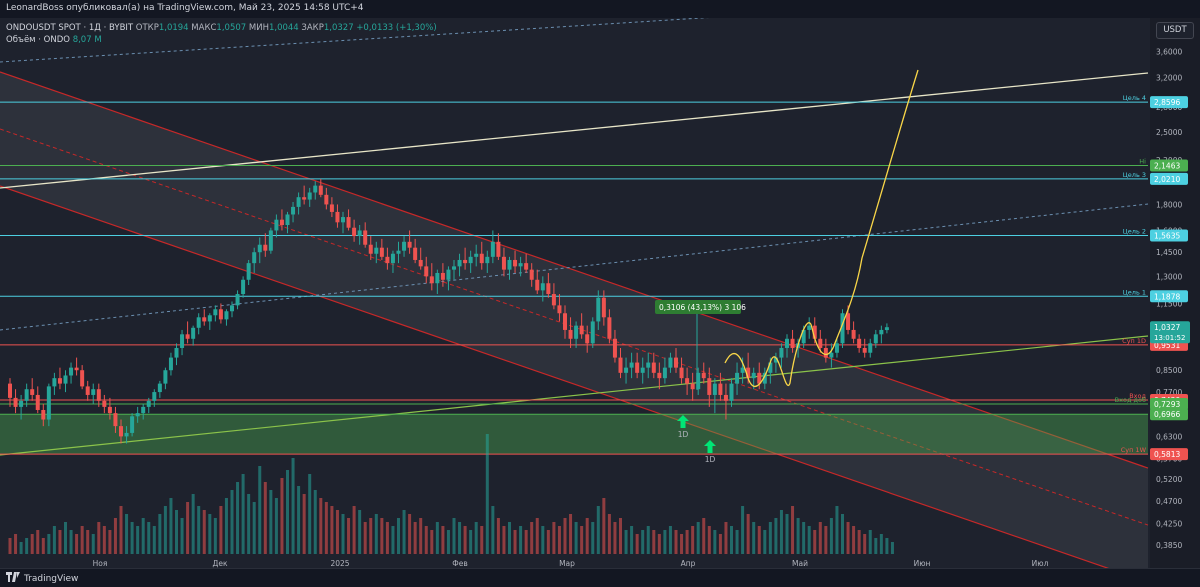  I want to click on symbol-label: ONDOUSDT SPOT · 1Д · BYBIT, so click(70, 28).